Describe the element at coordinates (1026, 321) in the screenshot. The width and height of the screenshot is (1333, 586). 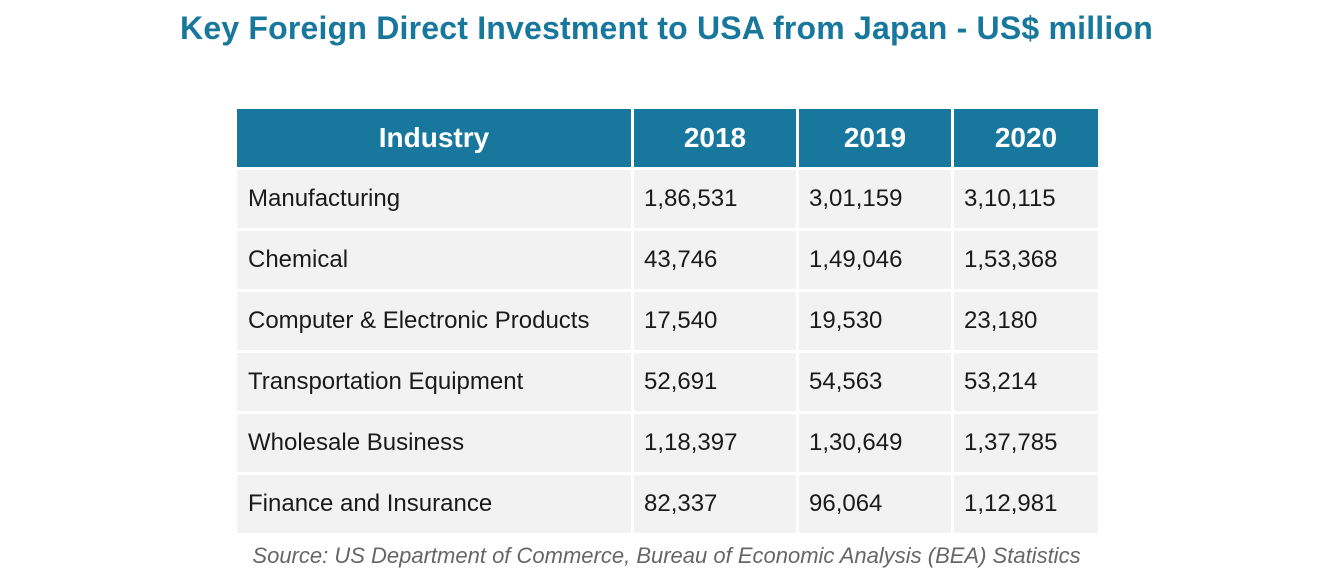
I see `value-cell-2020: 23,180` at that location.